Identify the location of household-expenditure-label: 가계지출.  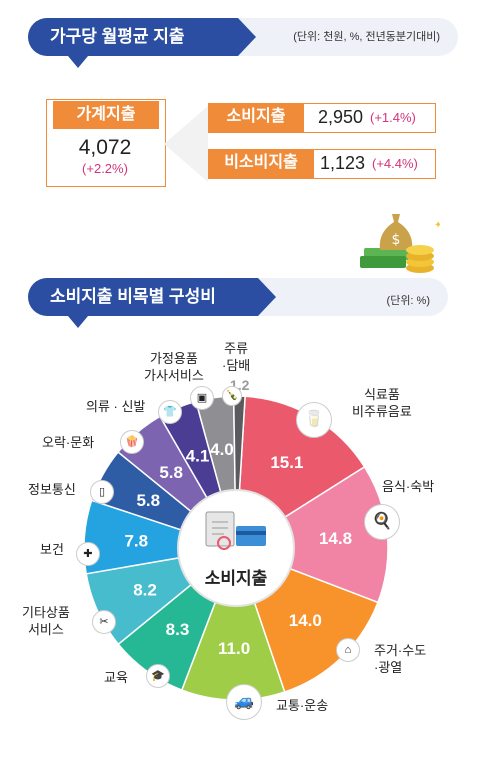
(106, 115).